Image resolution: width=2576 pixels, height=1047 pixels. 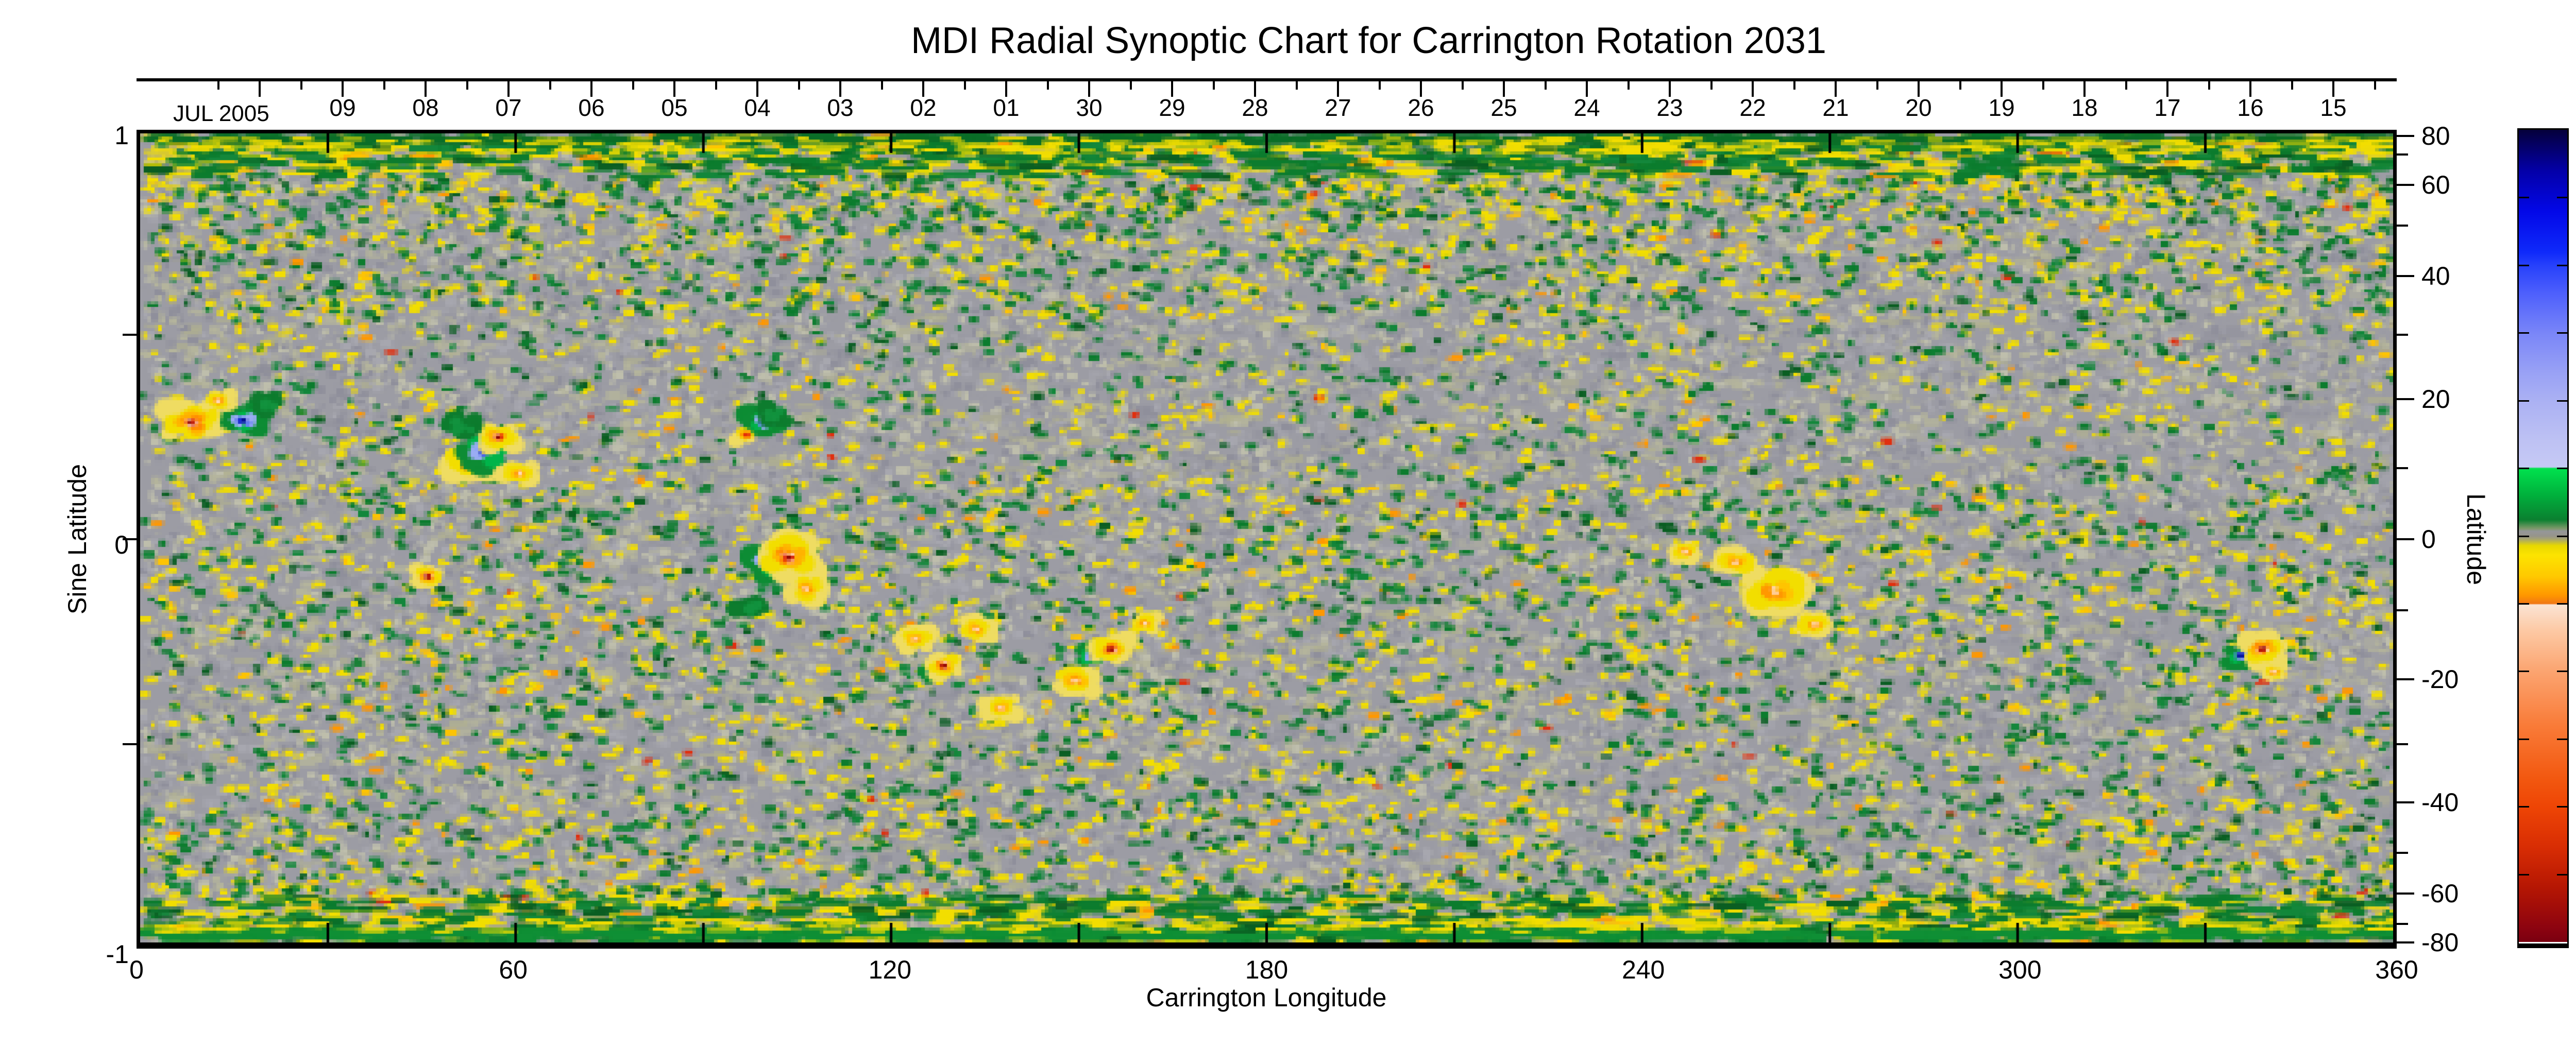 What do you see at coordinates (757, 107) in the screenshot?
I see `date-axis-tick-label: 04` at bounding box center [757, 107].